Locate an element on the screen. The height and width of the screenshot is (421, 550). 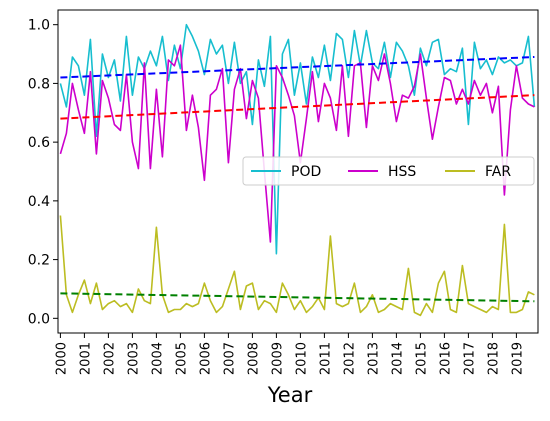
legend: POD HSS FAR is located at coordinates (388, 171).